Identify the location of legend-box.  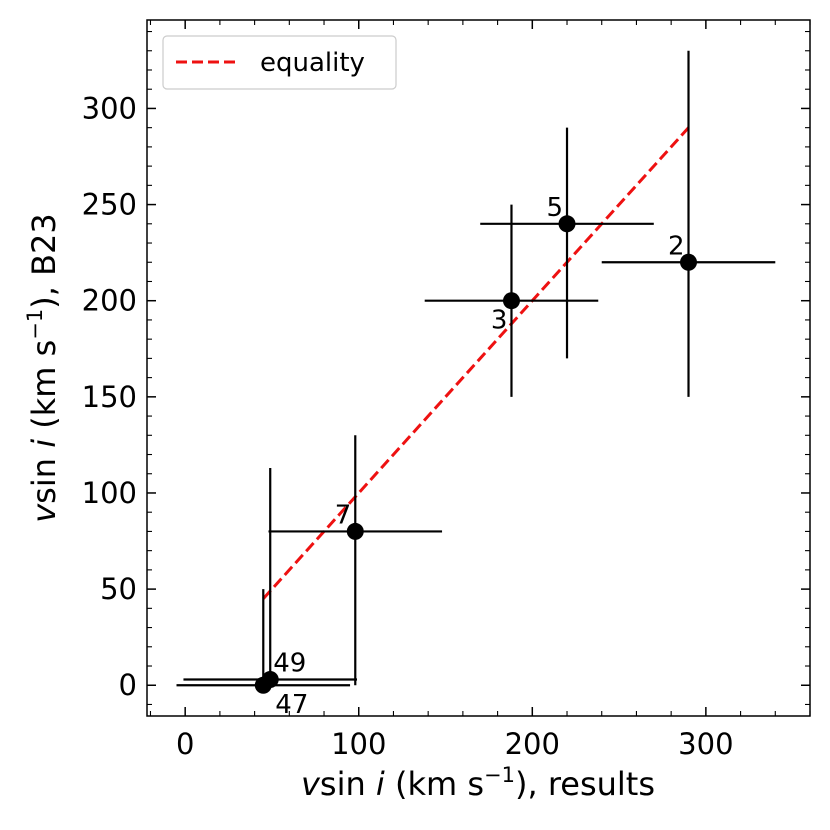
(279, 62).